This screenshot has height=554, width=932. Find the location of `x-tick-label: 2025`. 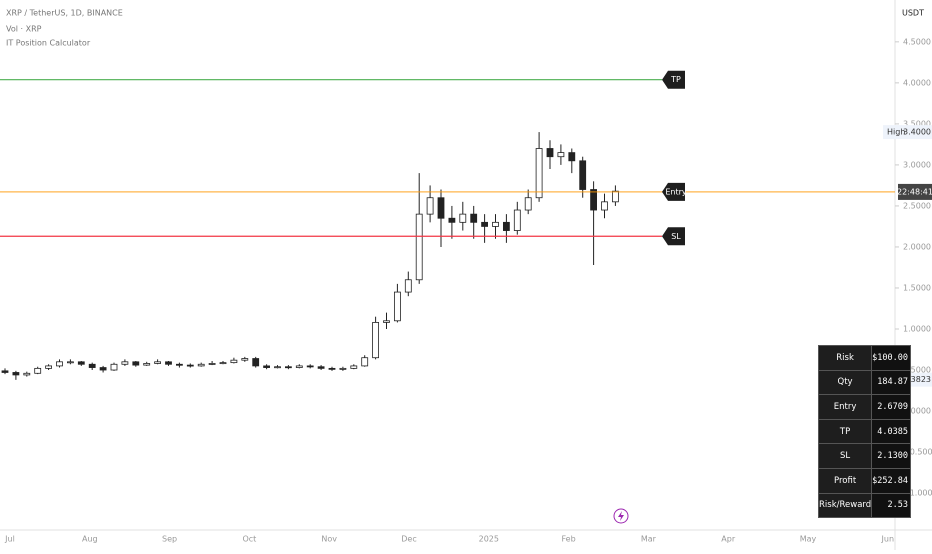

x-tick-label: 2025 is located at coordinates (489, 539).